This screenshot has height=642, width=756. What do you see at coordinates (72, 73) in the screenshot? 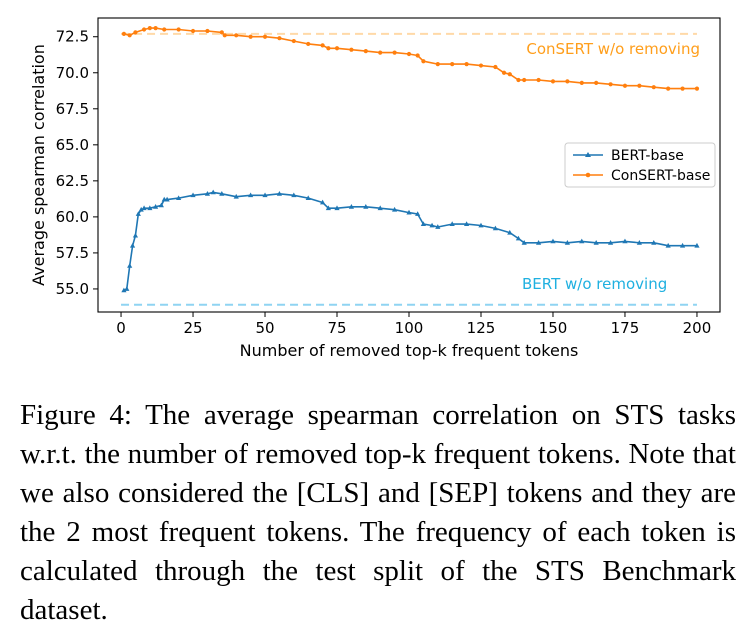
I see `y-tick-label: 70.0` at bounding box center [72, 73].